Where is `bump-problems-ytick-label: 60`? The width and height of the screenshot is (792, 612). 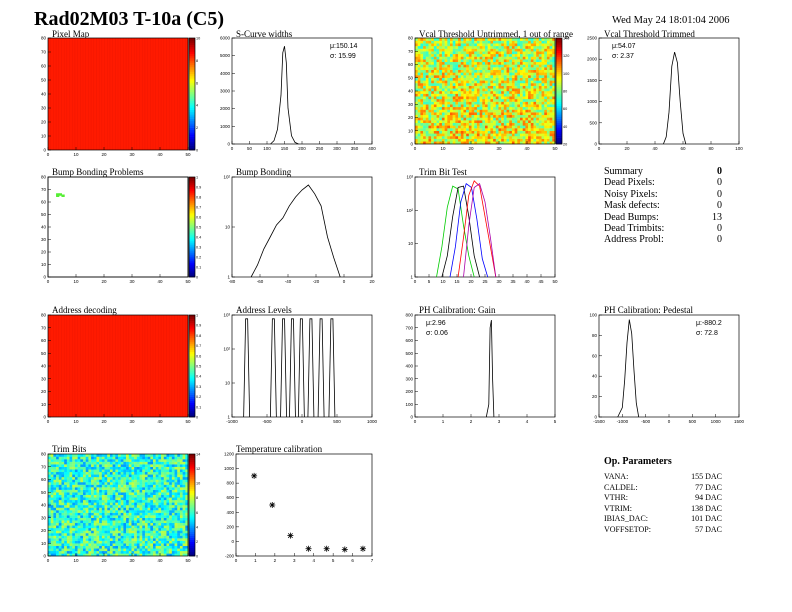 bump-problems-ytick-label: 60 is located at coordinates (44, 202).